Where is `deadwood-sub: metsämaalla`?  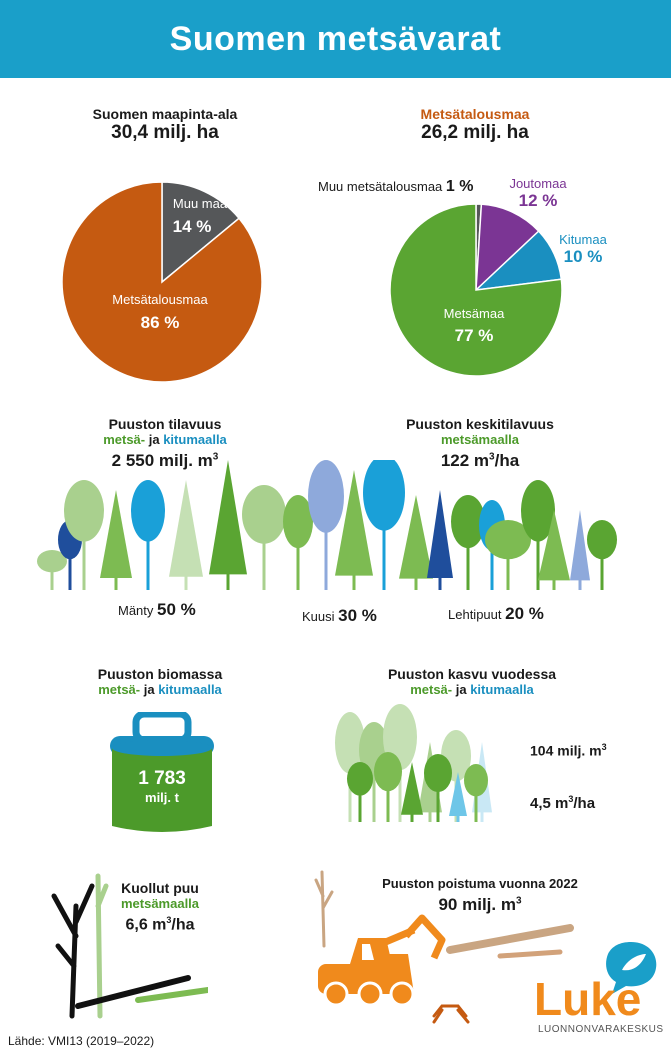 deadwood-sub: metsämaalla is located at coordinates (160, 903).